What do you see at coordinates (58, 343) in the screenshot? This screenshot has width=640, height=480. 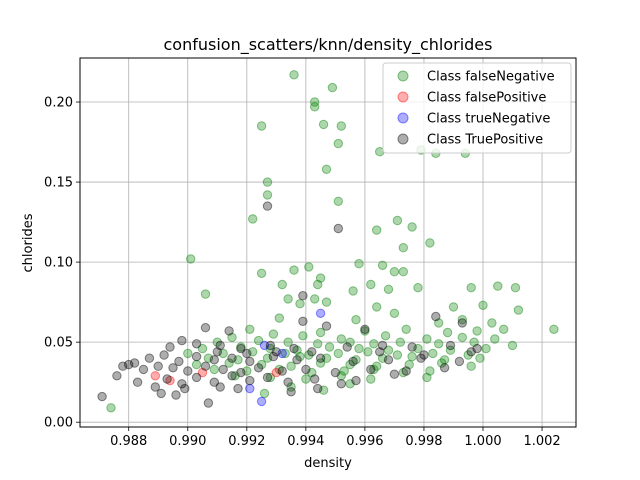 I see `y-tick-label: 0.05` at bounding box center [58, 343].